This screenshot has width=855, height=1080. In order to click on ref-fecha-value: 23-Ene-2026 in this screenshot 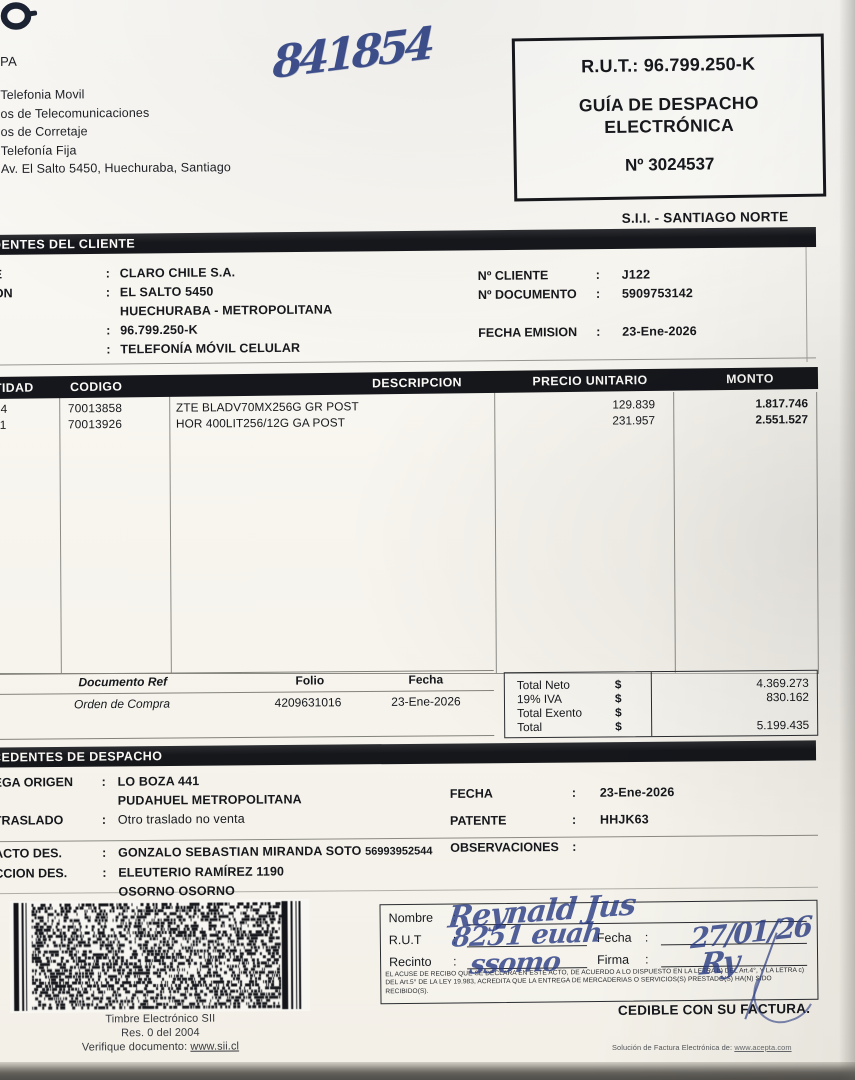, I will do `click(426, 701)`.